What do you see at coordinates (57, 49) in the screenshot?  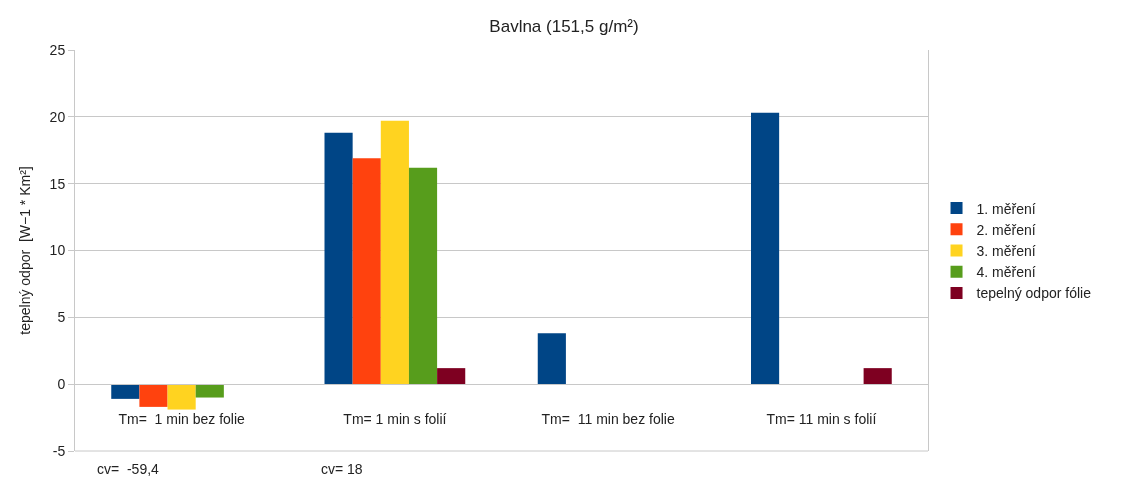 I see `y-tick-label: 25` at bounding box center [57, 49].